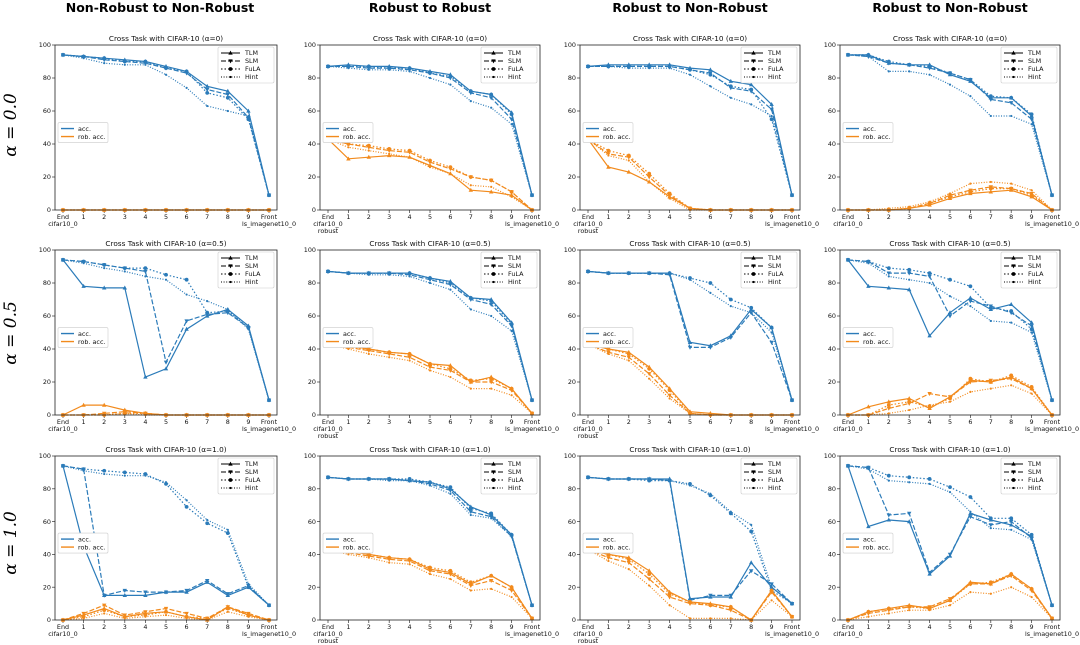 This screenshot has height=645, width=1080. I want to click on series-hint-rob-acc, so click(430, 584).